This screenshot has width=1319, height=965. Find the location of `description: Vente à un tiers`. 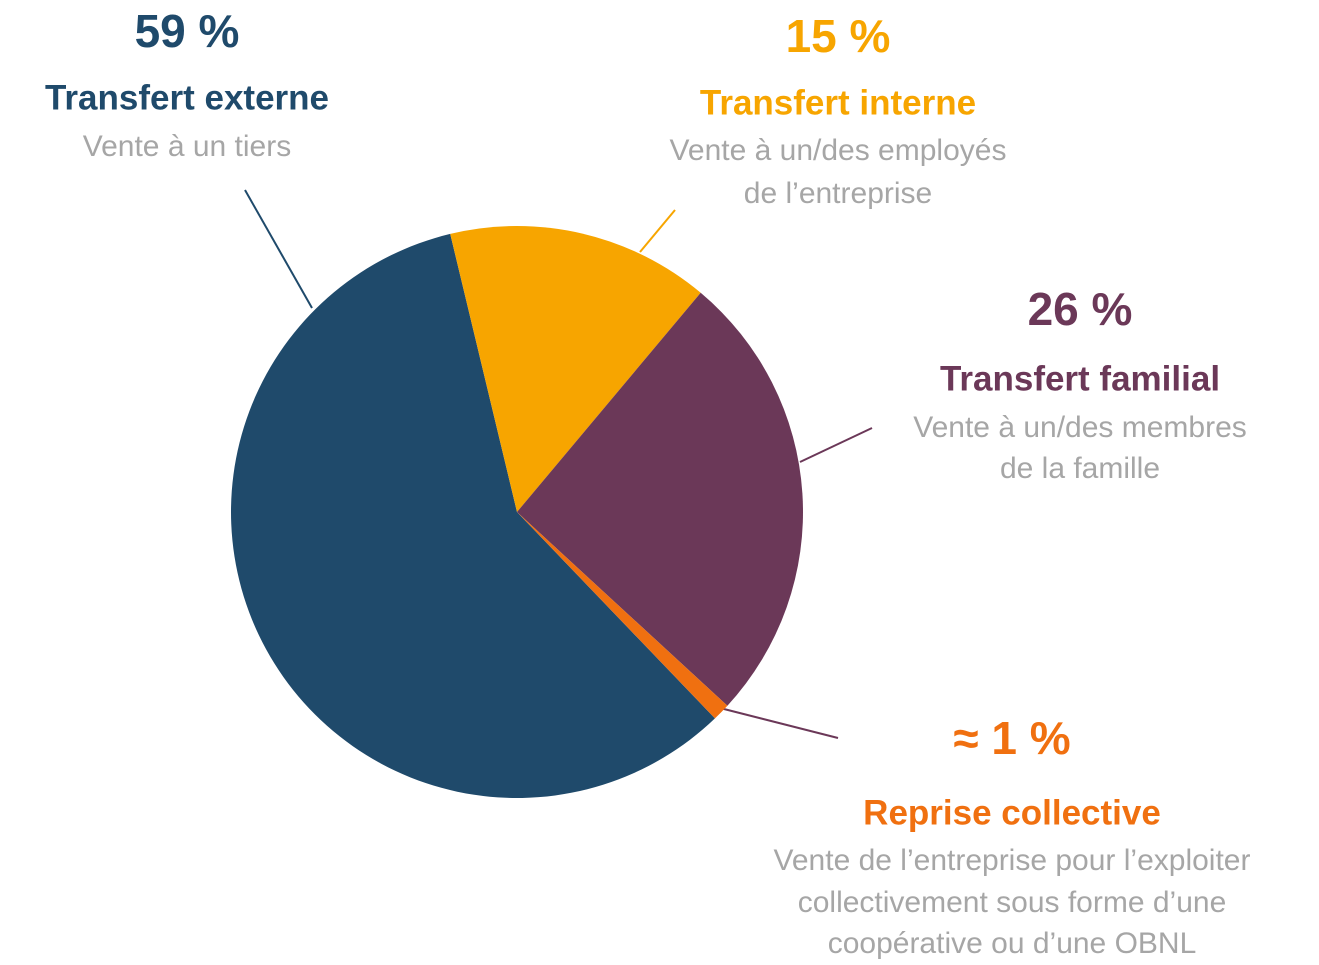

description: Vente à un tiers is located at coordinates (187, 146).